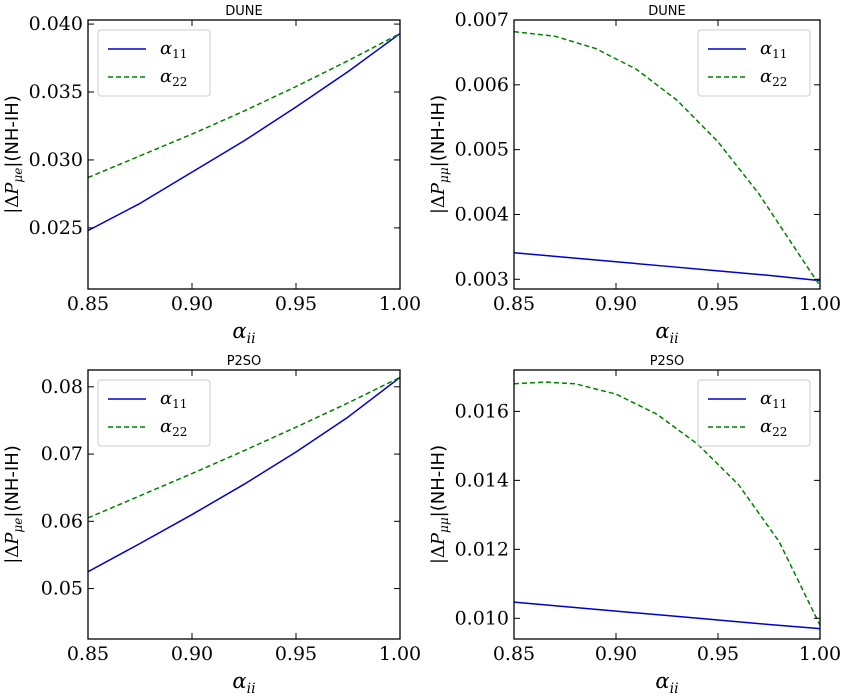 The height and width of the screenshot is (697, 846). I want to click on y-tick-label: 0.016, so click(482, 411).